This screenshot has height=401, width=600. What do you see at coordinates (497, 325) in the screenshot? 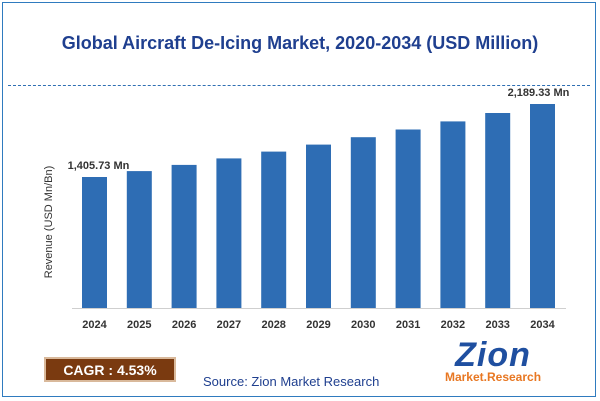
I see `x-tick-label: 2033` at bounding box center [497, 325].